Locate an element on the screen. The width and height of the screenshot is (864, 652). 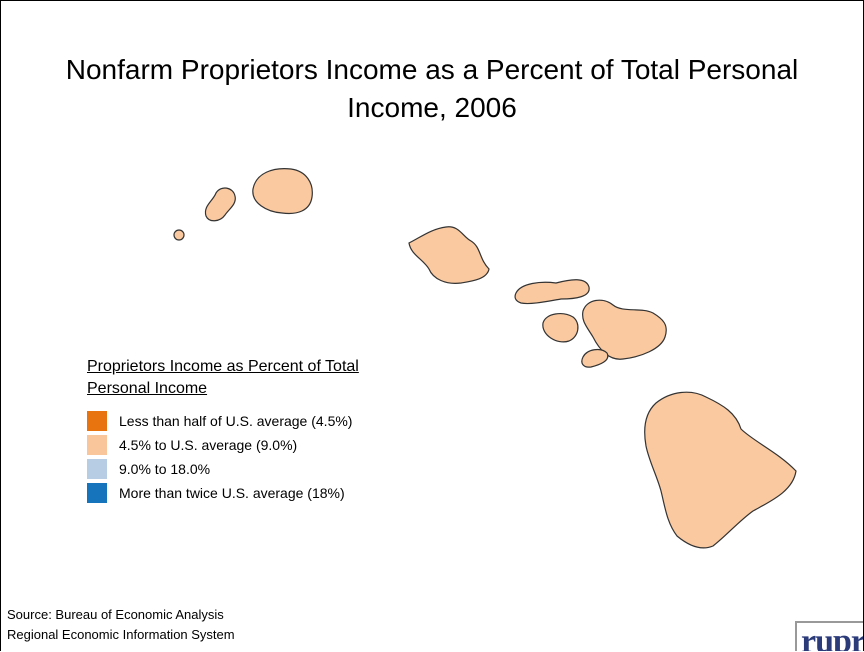
source: Regional Economic Information System is located at coordinates (121, 634).